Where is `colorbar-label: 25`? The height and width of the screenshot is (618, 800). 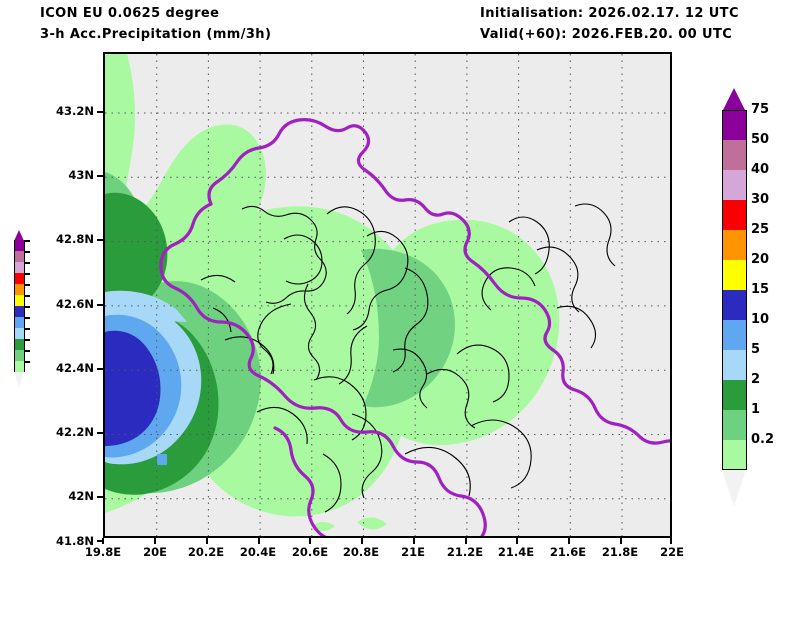
colorbar-label: 25 is located at coordinates (760, 229).